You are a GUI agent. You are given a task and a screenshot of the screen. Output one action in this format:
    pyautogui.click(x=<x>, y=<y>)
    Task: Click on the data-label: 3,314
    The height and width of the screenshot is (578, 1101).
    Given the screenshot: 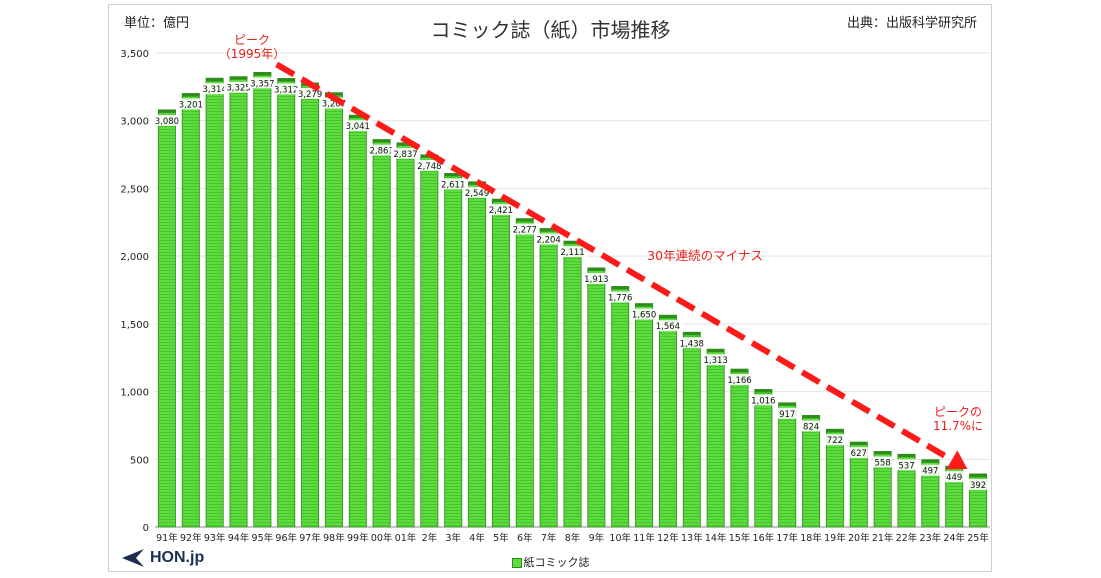 What is the action you would take?
    pyautogui.click(x=214, y=90)
    